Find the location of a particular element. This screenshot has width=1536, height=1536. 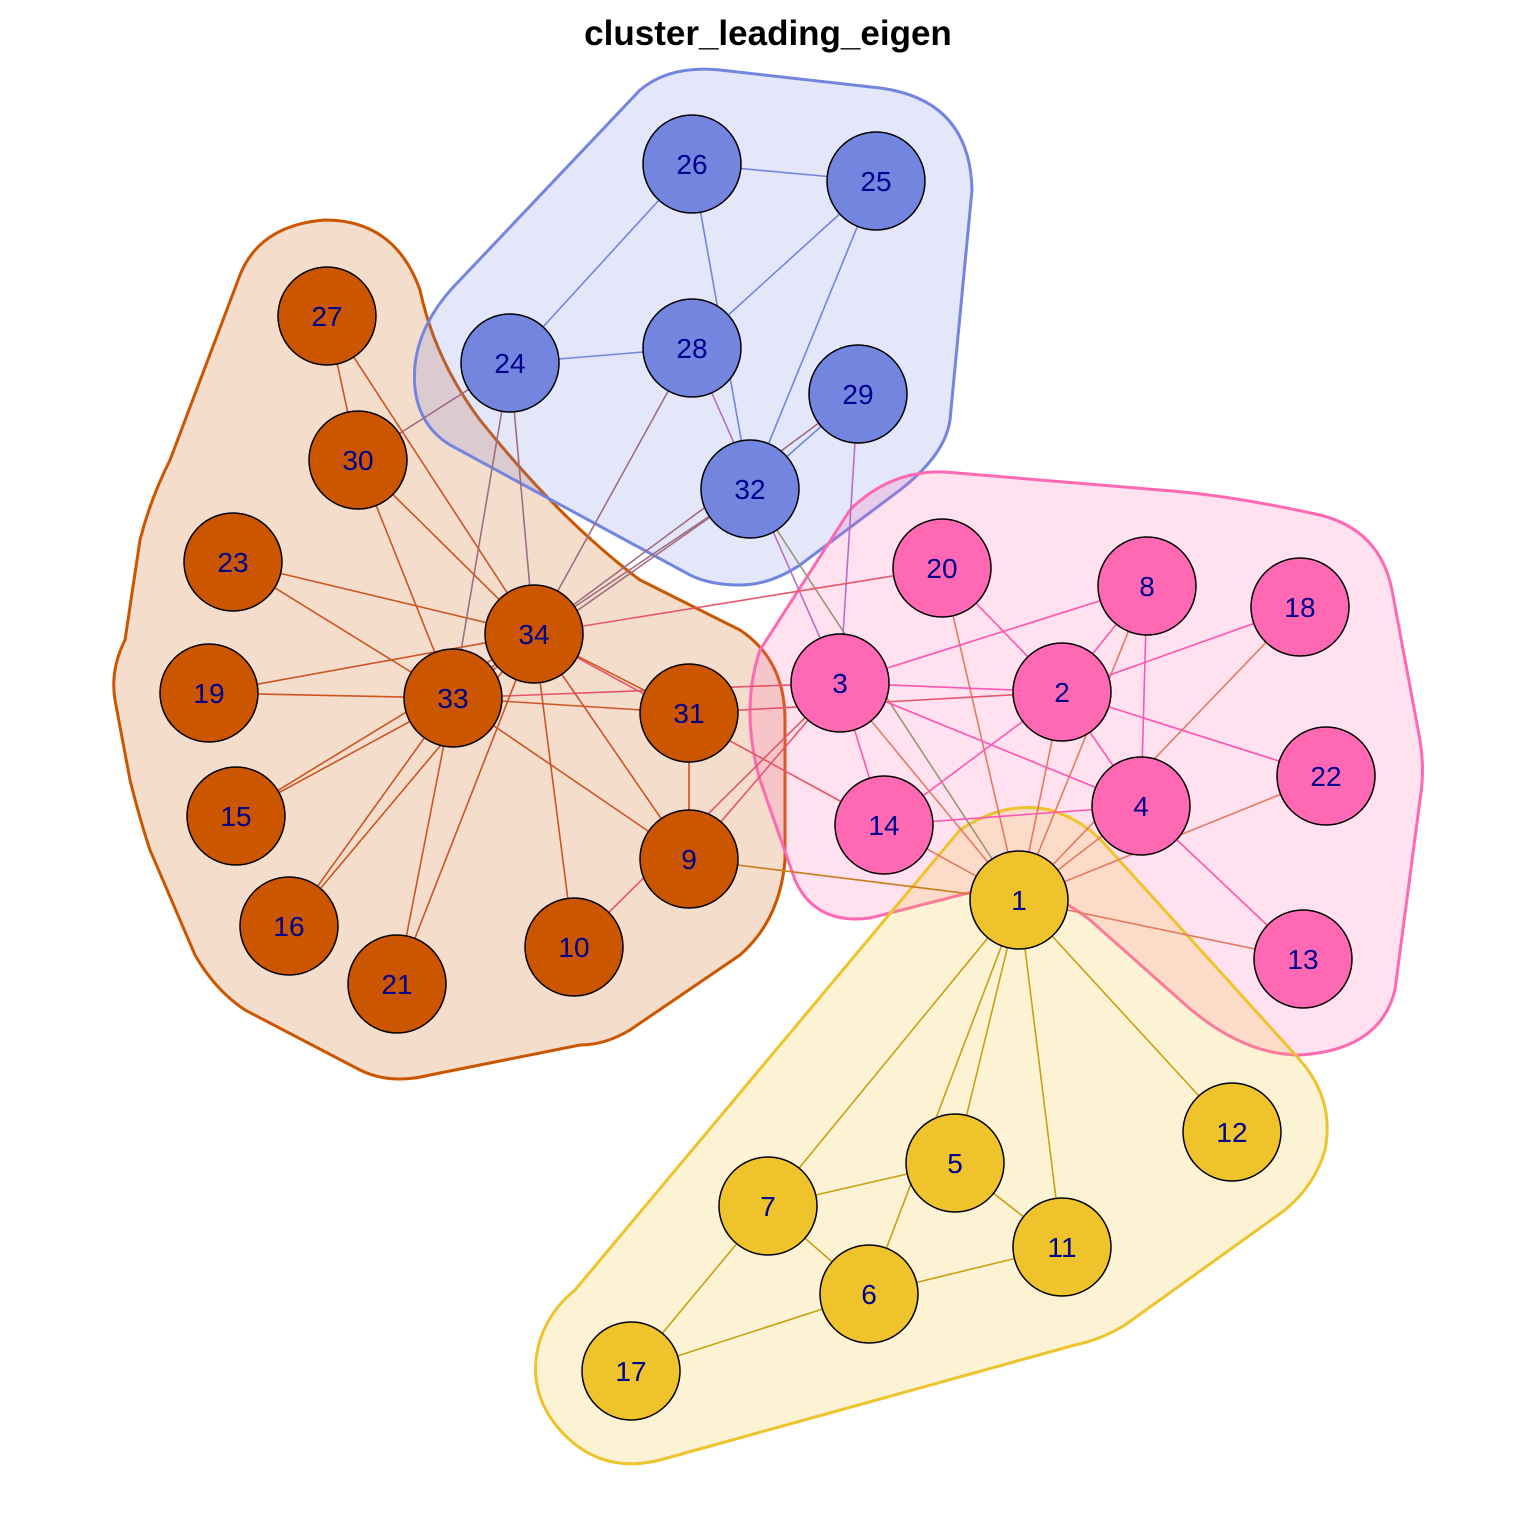

node-9: 9 is located at coordinates (689, 859).